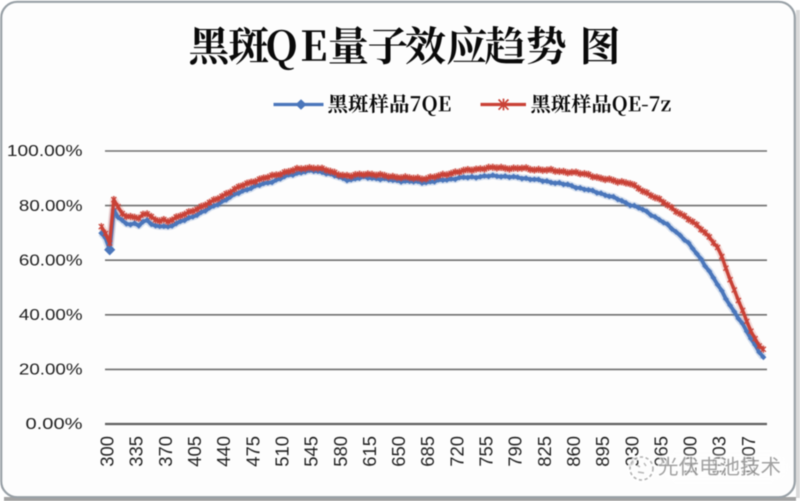  Describe the element at coordinates (51, 260) in the screenshot. I see `svg-text: 60.00%` at that location.